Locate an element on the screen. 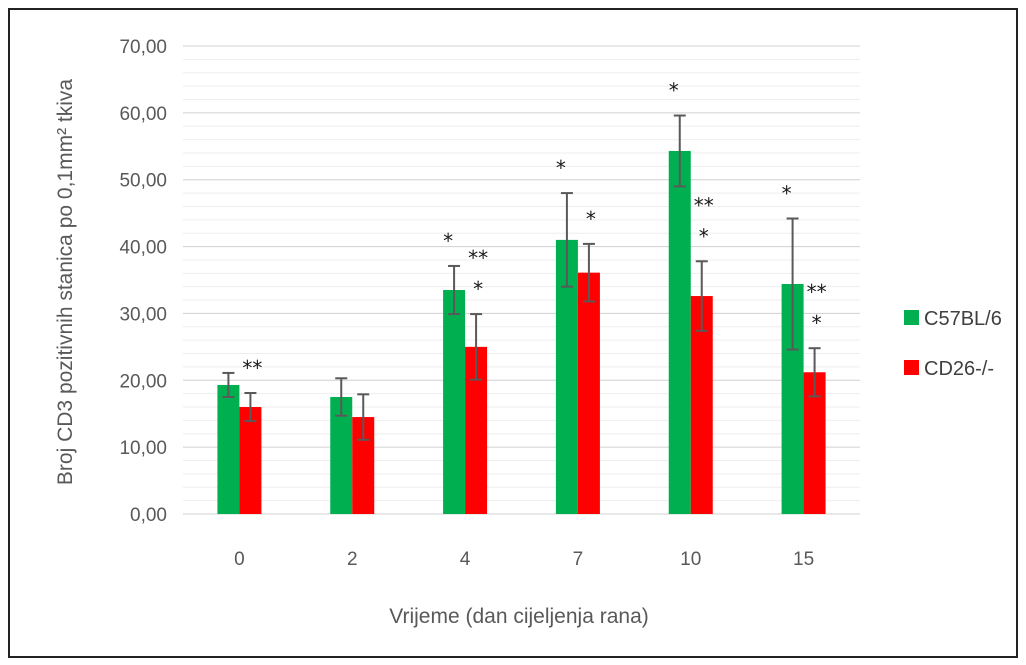 This screenshot has height=665, width=1026. legend-label: CD26-/- is located at coordinates (959, 369).